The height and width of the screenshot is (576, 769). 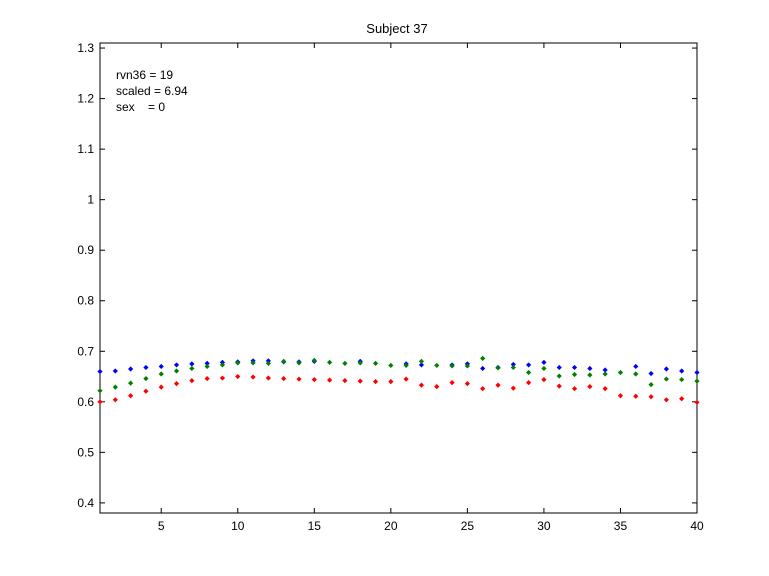 What do you see at coordinates (85, 149) in the screenshot?
I see `y-tick-label: 1.1` at bounding box center [85, 149].